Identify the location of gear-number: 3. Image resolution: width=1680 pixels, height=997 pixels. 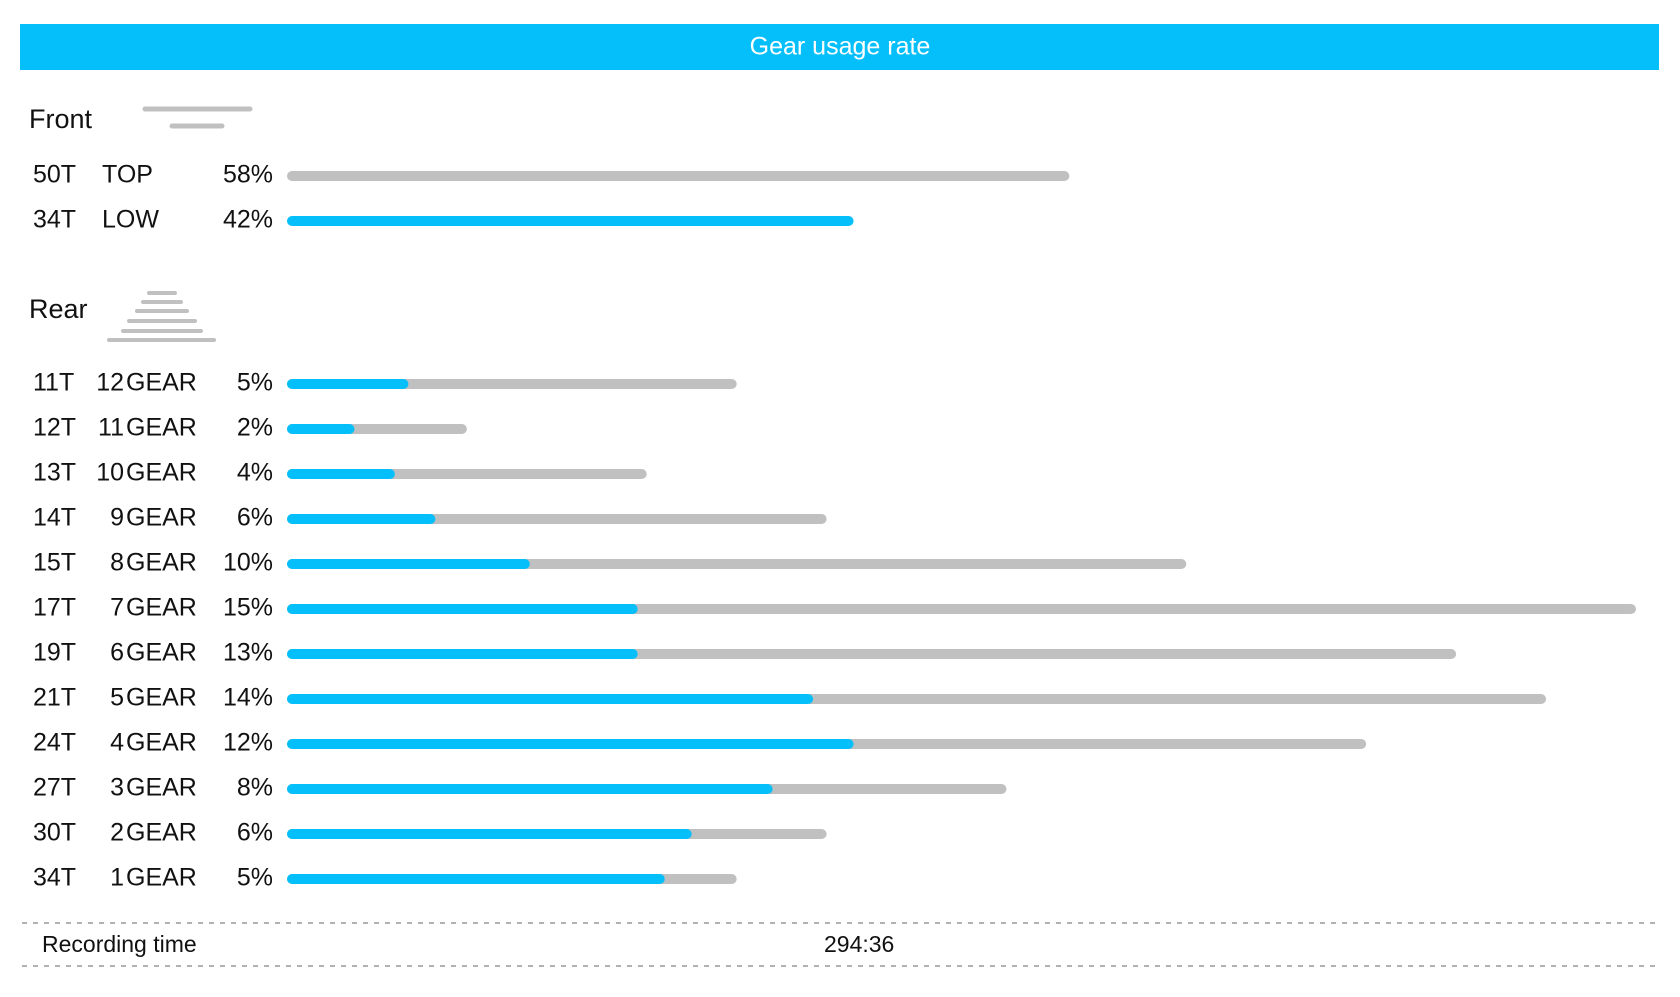
(117, 788).